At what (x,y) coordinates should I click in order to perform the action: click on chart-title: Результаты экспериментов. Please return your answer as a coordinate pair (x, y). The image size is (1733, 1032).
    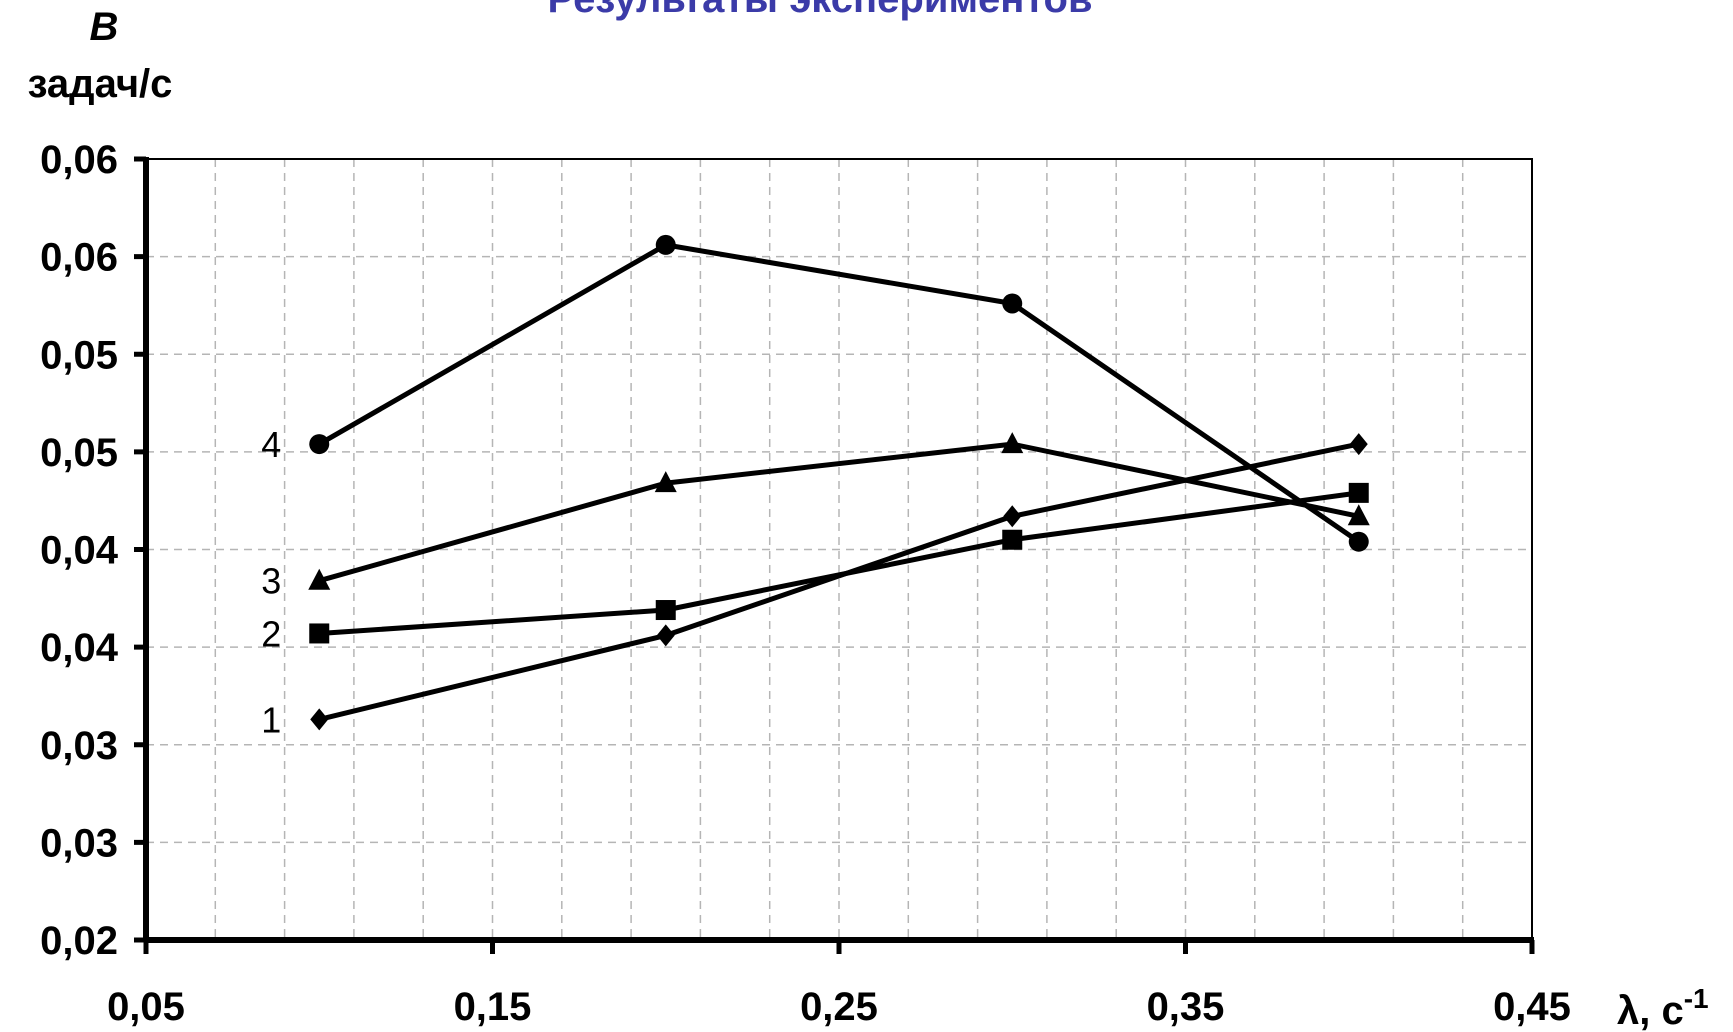
    Looking at the image, I should click on (819, 10).